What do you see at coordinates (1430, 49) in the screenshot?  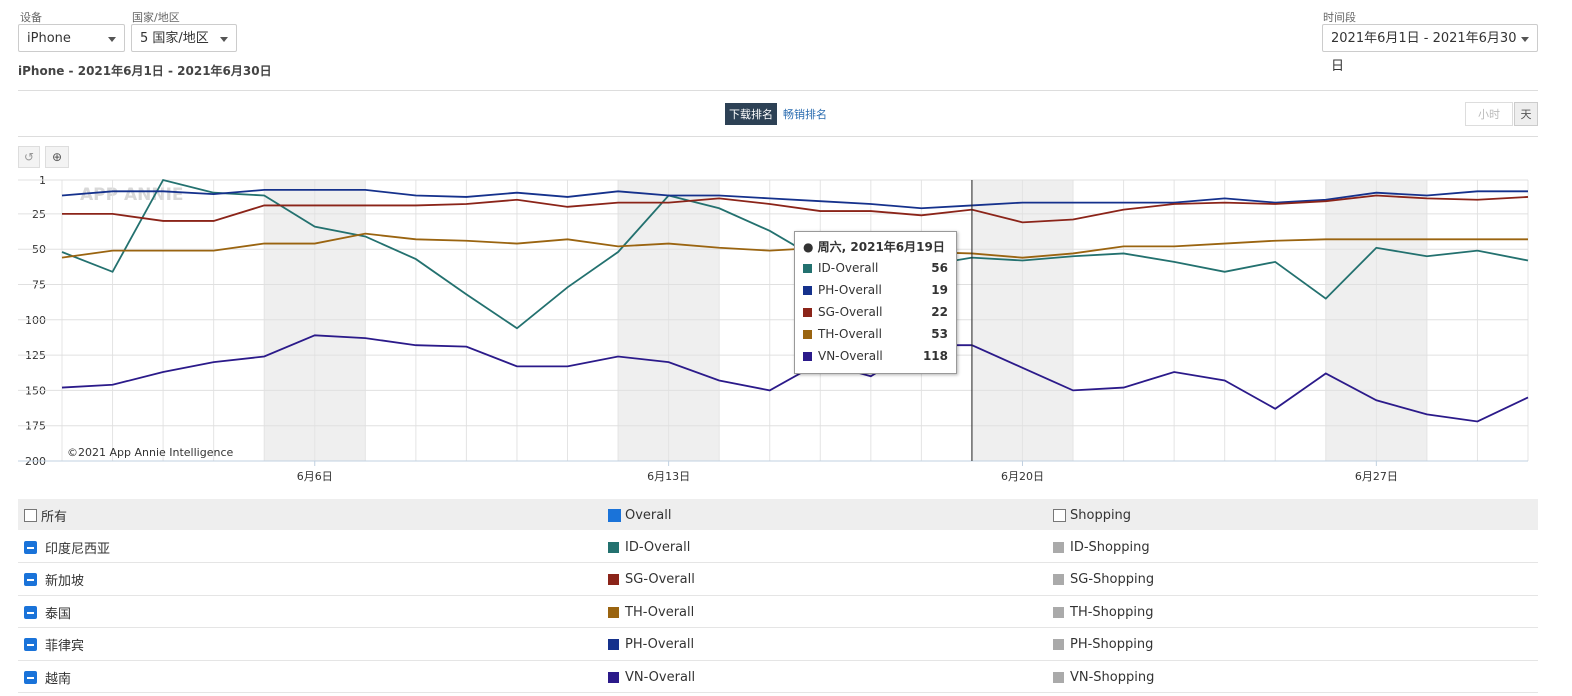 I see `period-select: 2021年6月1日 - 2021年6月30日` at bounding box center [1430, 49].